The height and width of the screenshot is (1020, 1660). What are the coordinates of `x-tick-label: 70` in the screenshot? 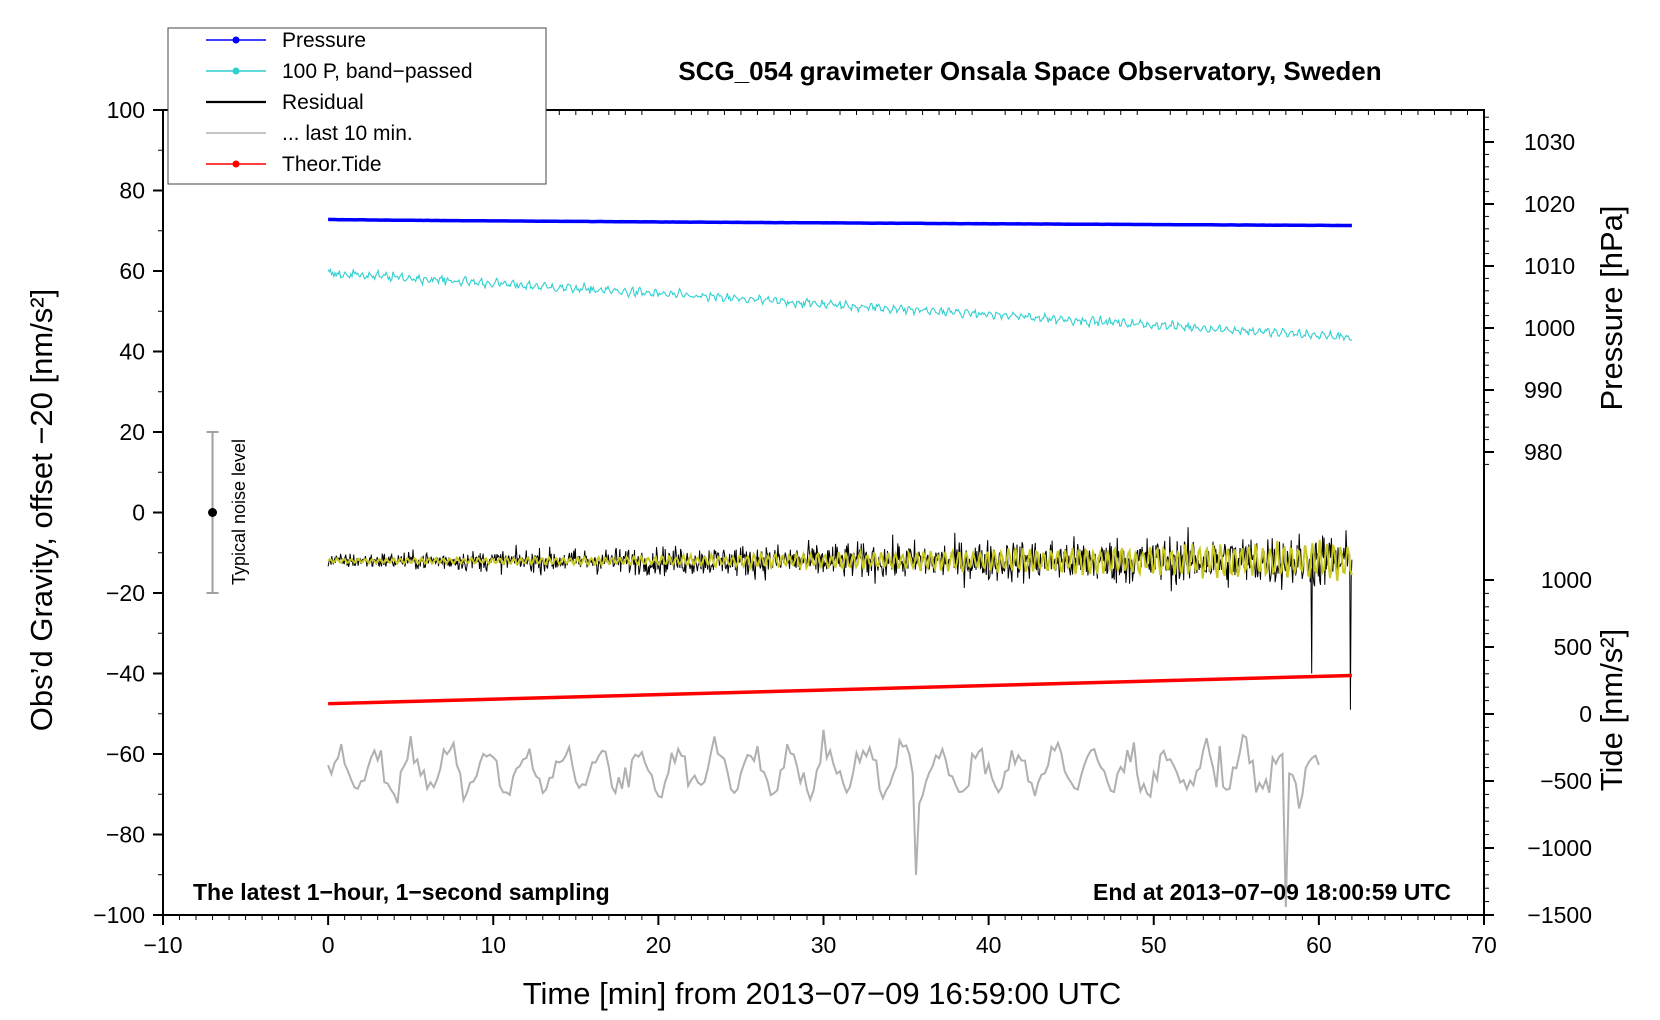 It's located at (1484, 945).